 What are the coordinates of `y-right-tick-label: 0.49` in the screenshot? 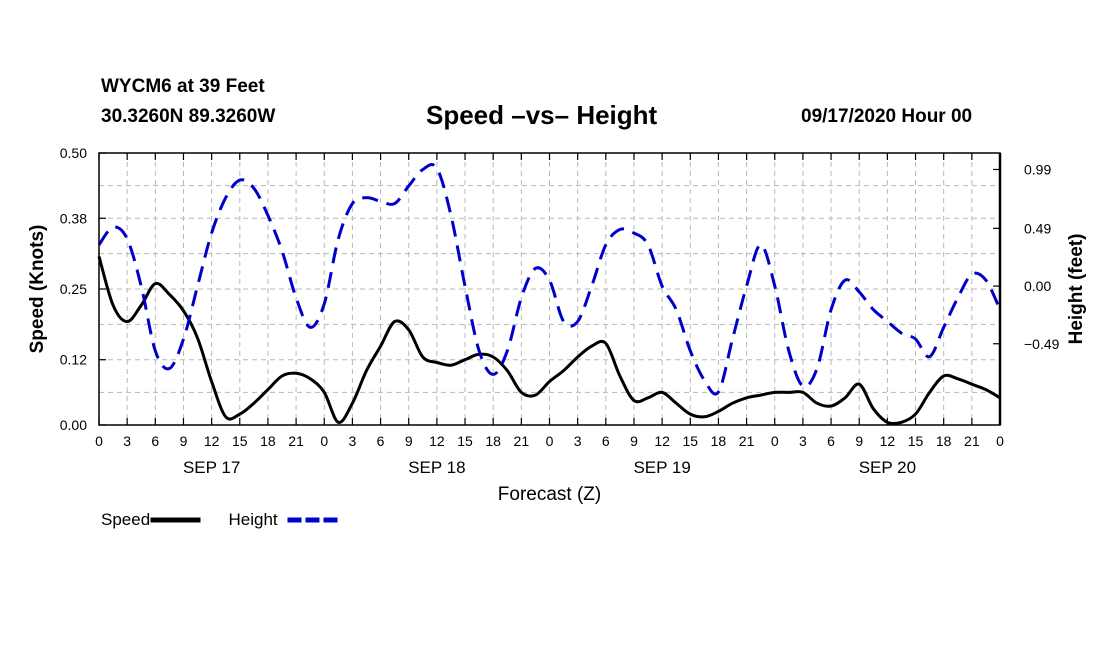 It's located at (1037, 228).